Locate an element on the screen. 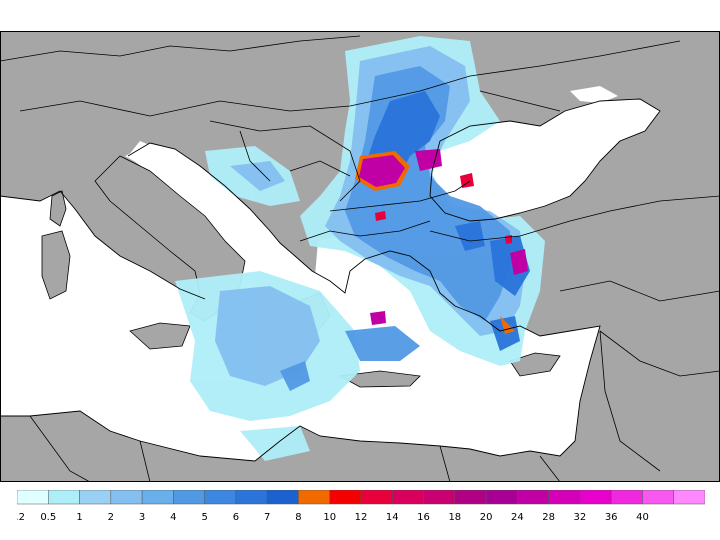  legend-tick-label: 16 is located at coordinates (423, 517).